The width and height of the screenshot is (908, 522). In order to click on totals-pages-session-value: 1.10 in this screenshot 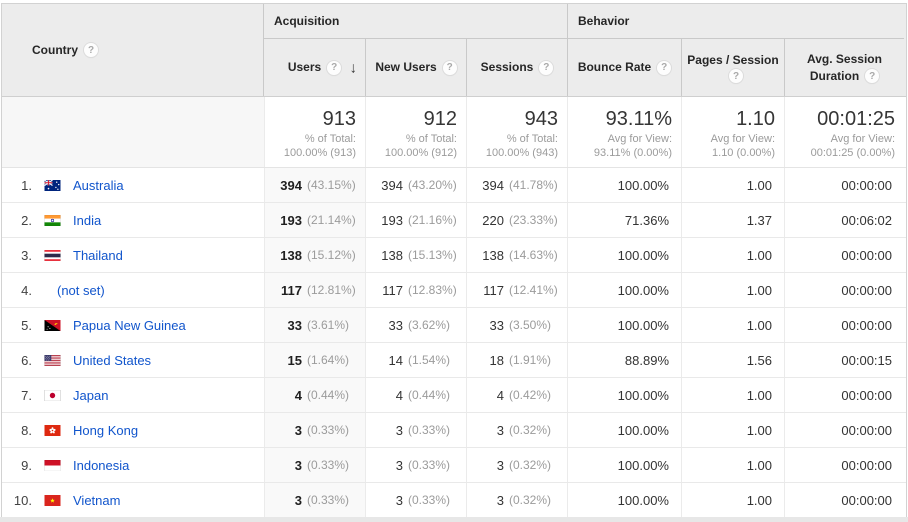, I will do `click(755, 119)`.